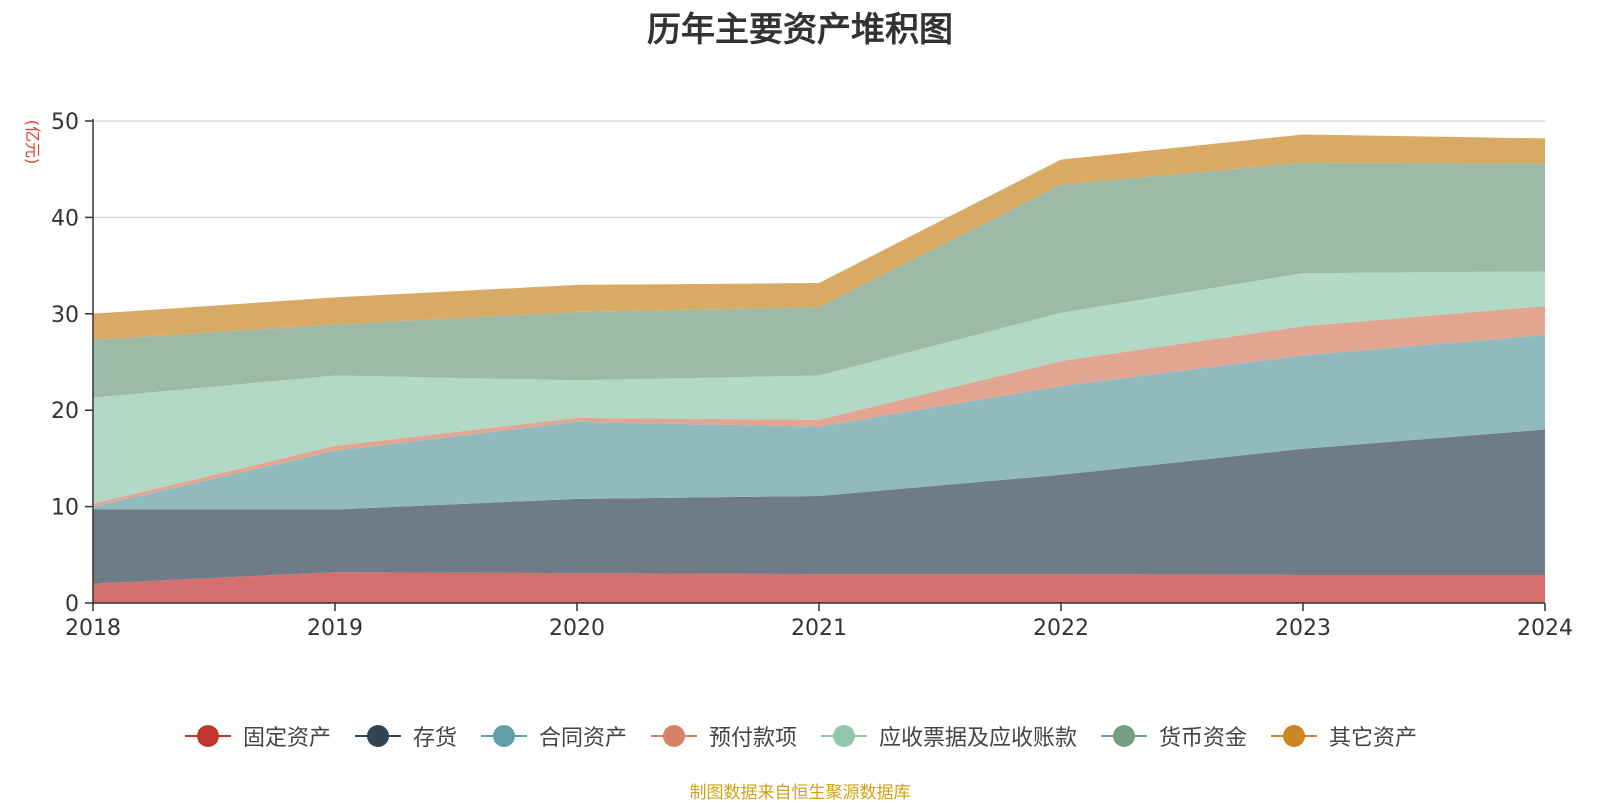  What do you see at coordinates (1545, 628) in the screenshot?
I see `x-tick-label: 2024` at bounding box center [1545, 628].